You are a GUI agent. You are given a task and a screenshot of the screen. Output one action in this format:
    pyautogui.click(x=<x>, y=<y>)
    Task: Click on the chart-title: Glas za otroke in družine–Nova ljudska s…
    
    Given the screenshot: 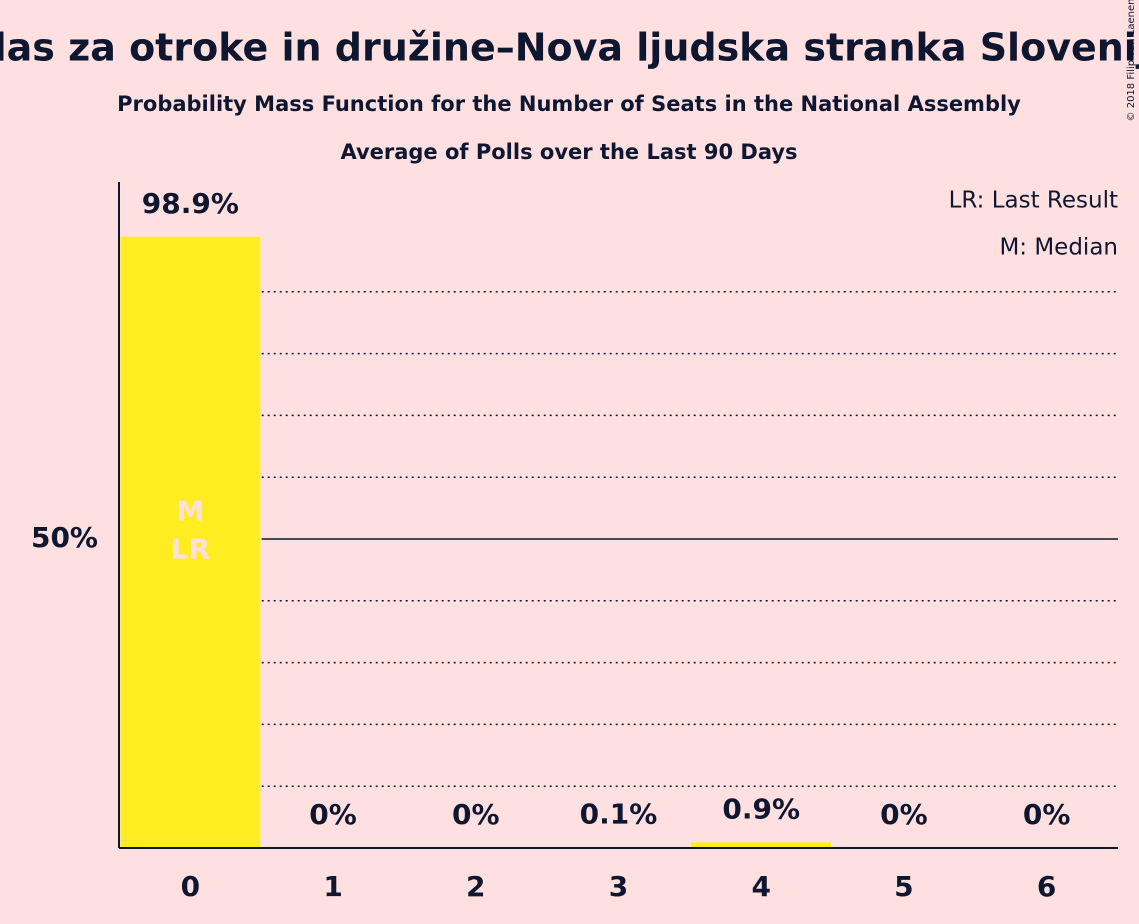 What is the action you would take?
    pyautogui.click(x=569, y=48)
    